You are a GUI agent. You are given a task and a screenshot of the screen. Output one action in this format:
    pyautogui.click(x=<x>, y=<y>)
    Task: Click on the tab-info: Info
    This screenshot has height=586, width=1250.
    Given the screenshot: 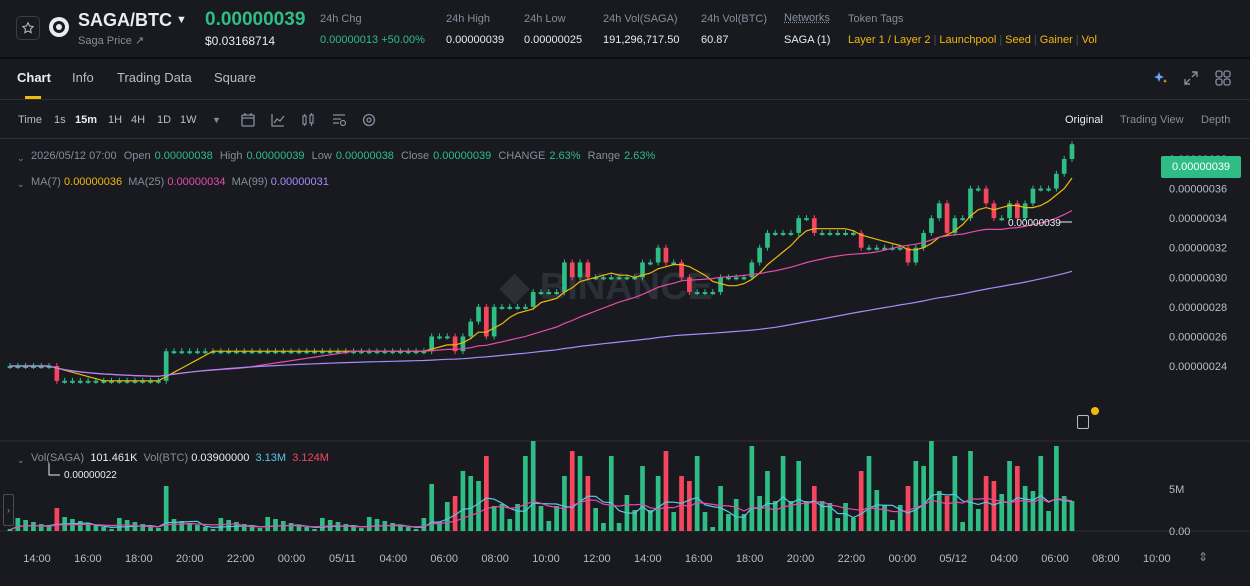 What is the action you would take?
    pyautogui.click(x=83, y=77)
    